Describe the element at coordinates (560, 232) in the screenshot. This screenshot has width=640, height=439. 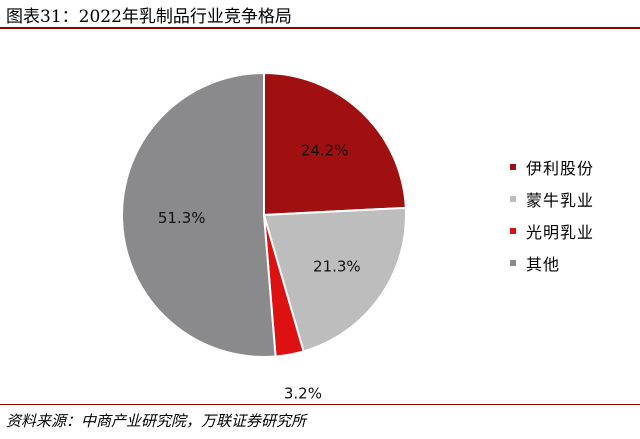
I see `legend-label: 光明乳业` at that location.